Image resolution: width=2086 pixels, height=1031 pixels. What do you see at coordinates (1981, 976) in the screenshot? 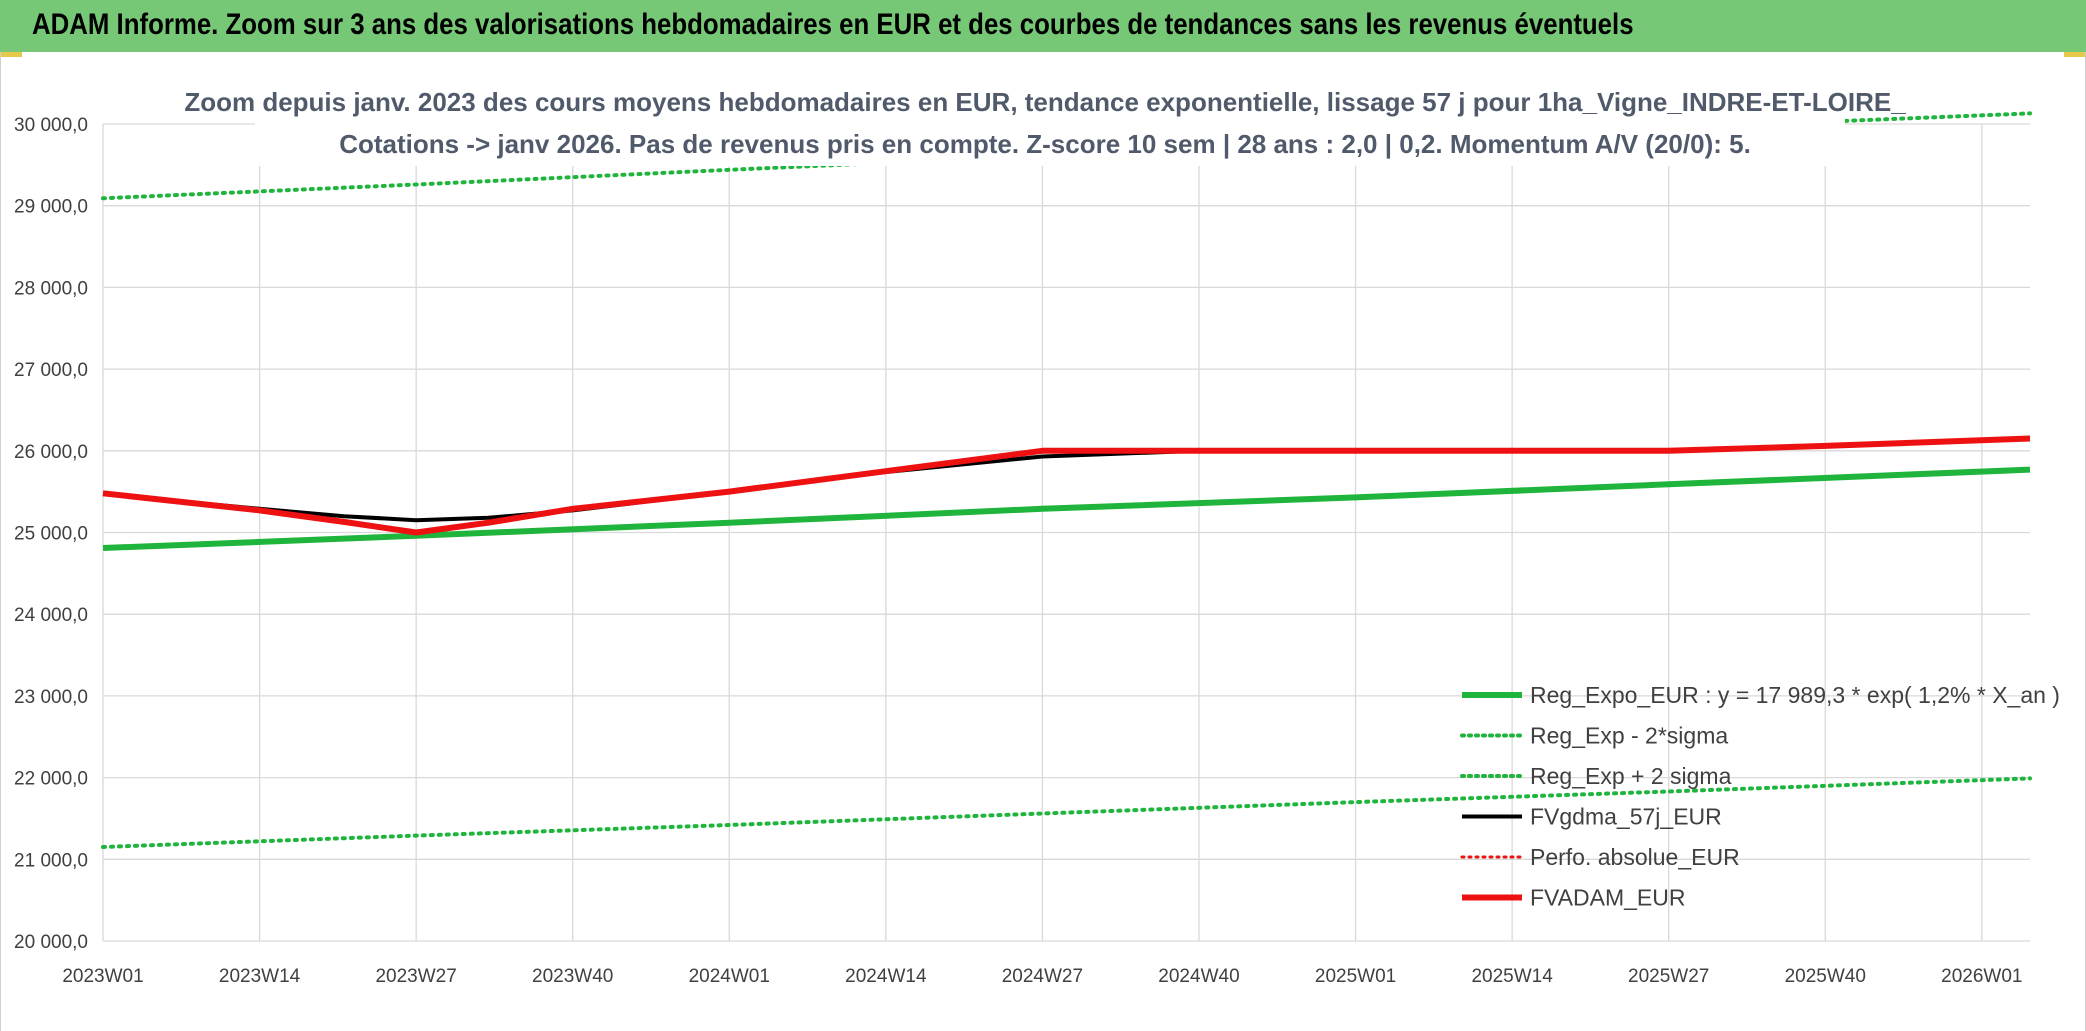
I see `x-tick-label: 2026W01` at bounding box center [1981, 976].